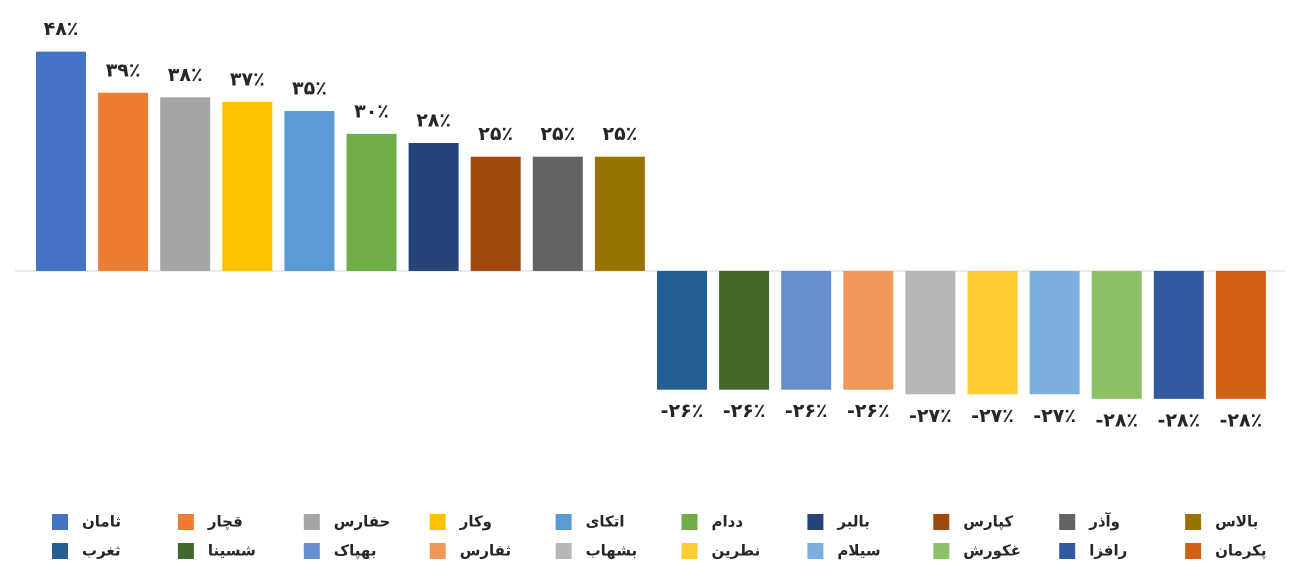  I want to click on legend-label: وآذر, so click(1104, 522).